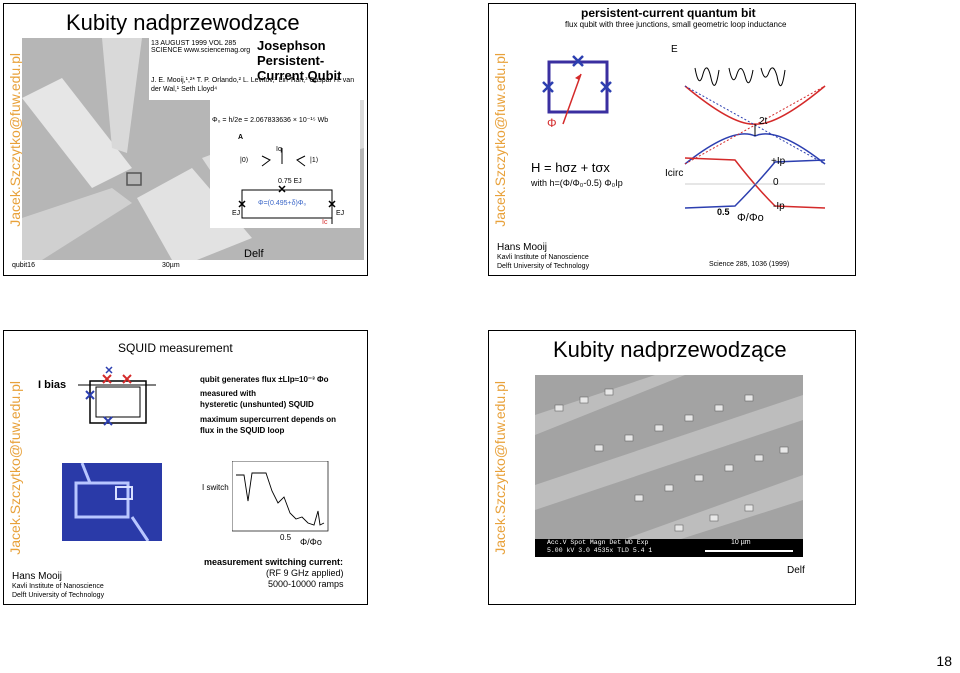 Image resolution: width=960 pixels, height=673 pixels. What do you see at coordinates (741, 542) in the screenshot?
I see `sem-scale: 10 µm` at bounding box center [741, 542].